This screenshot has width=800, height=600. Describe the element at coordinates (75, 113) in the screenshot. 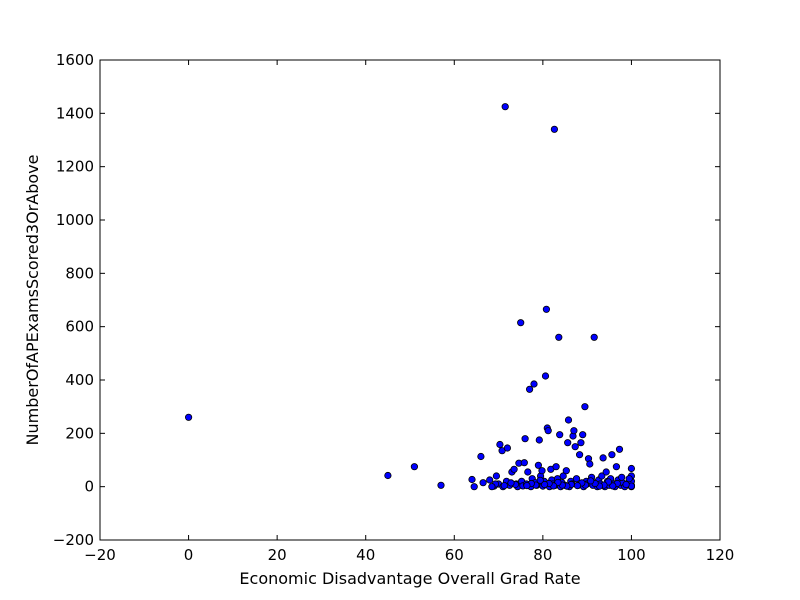

I see `y-tick-label-8: 1400` at that location.